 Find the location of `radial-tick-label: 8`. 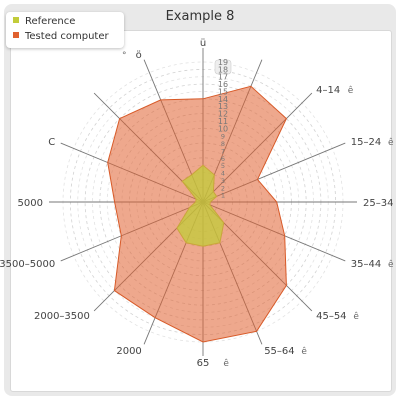

radial-tick-label: 8 is located at coordinates (223, 144).